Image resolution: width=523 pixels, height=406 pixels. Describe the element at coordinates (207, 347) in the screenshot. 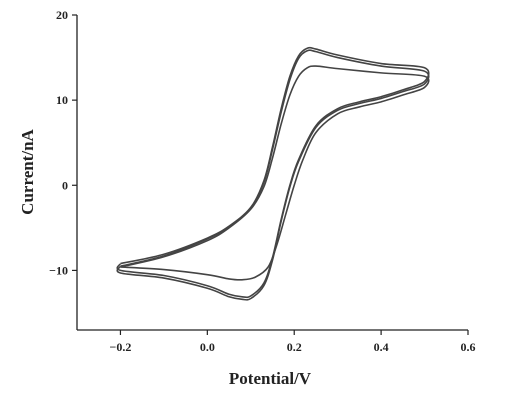

I see `x-tick-label: 0.0` at that location.